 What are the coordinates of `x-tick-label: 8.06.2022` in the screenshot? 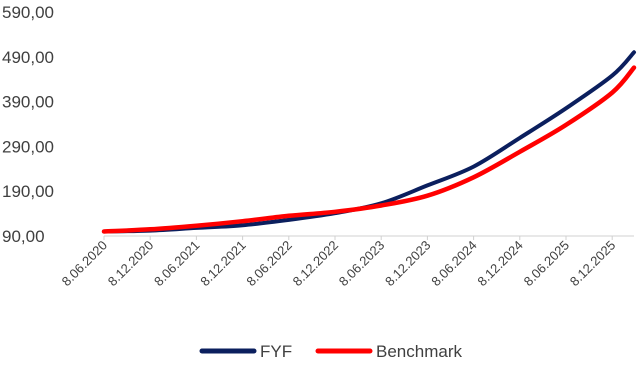 It's located at (269, 264).